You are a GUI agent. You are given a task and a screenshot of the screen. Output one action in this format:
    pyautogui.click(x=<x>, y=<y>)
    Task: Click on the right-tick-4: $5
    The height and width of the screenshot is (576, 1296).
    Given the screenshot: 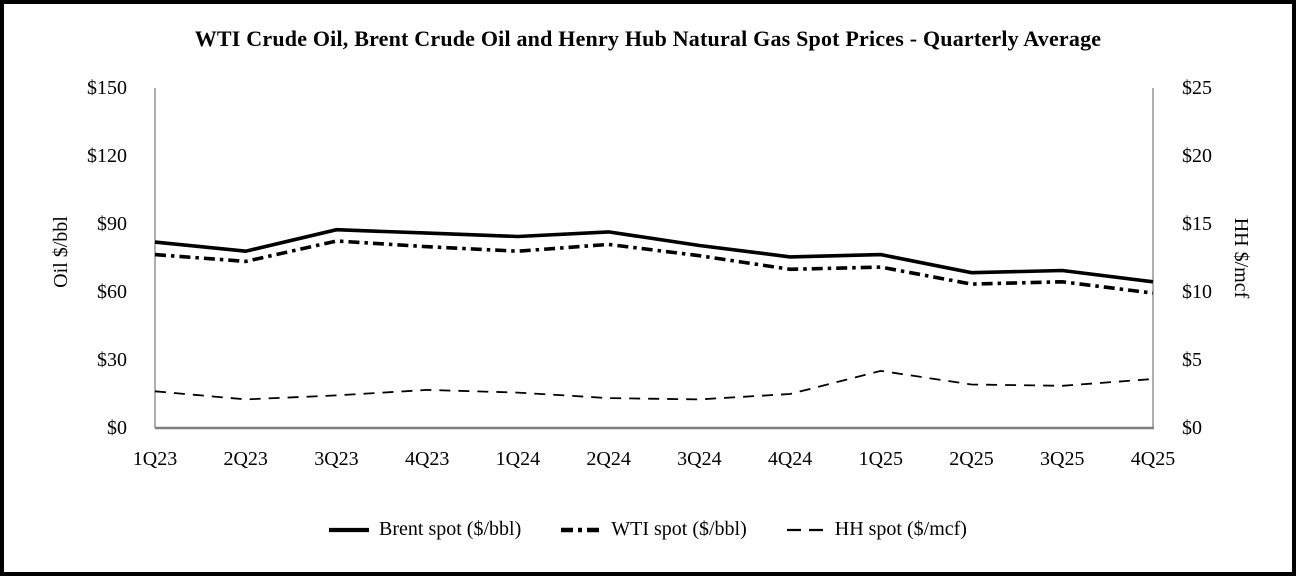 What is the action you would take?
    pyautogui.click(x=1192, y=360)
    